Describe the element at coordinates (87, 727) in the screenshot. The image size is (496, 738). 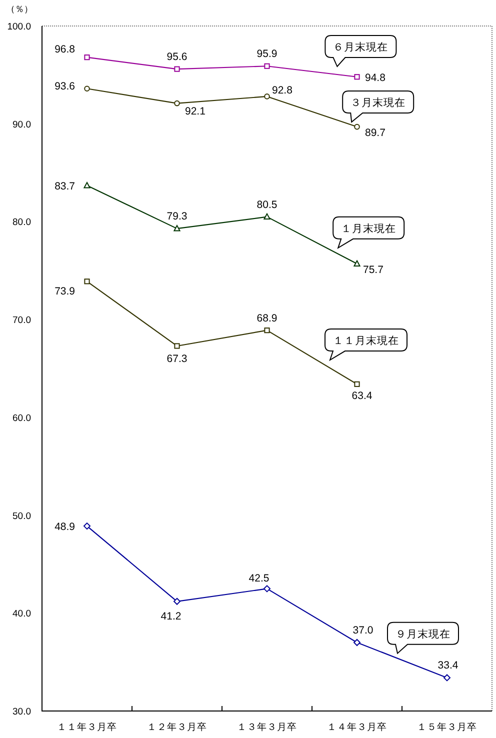
I see `x-tick-label: １１年３月卒` at that location.